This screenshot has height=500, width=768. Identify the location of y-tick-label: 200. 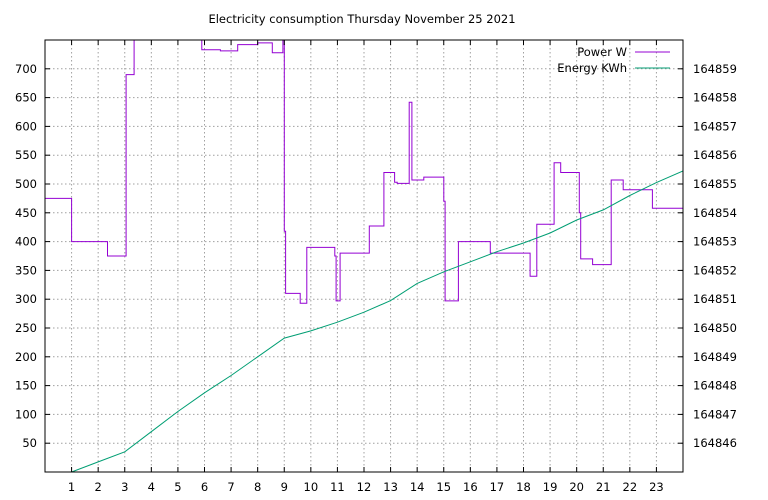
(26, 357).